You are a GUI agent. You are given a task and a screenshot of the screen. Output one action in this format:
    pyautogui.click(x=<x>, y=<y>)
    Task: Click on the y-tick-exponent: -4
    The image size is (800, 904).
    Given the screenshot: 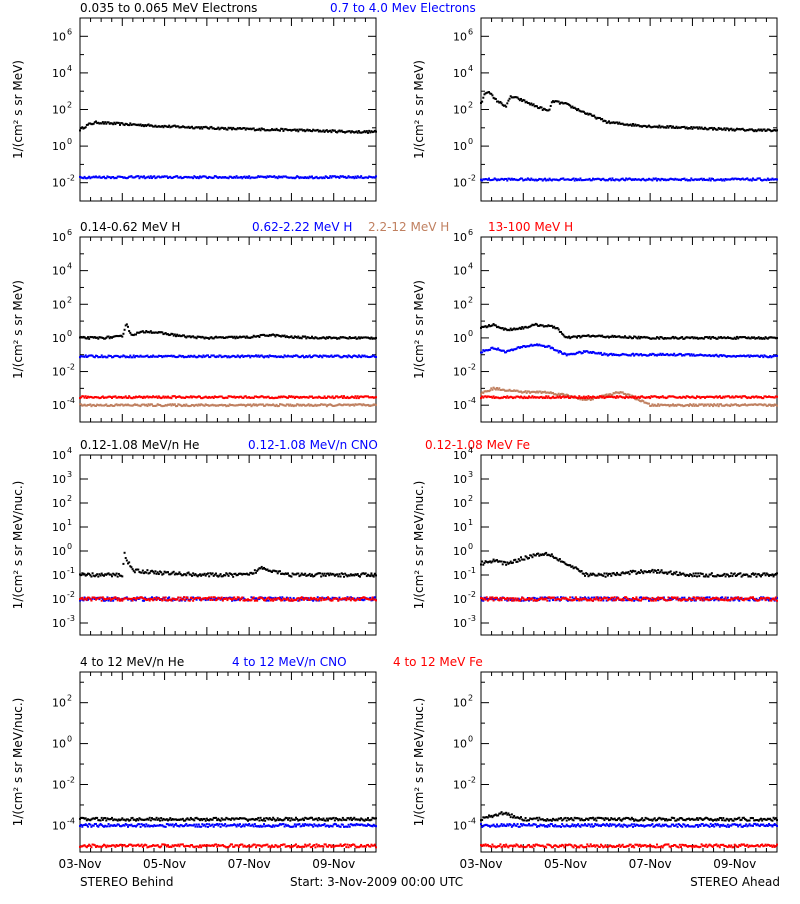 What is the action you would take?
    pyautogui.click(x=472, y=400)
    